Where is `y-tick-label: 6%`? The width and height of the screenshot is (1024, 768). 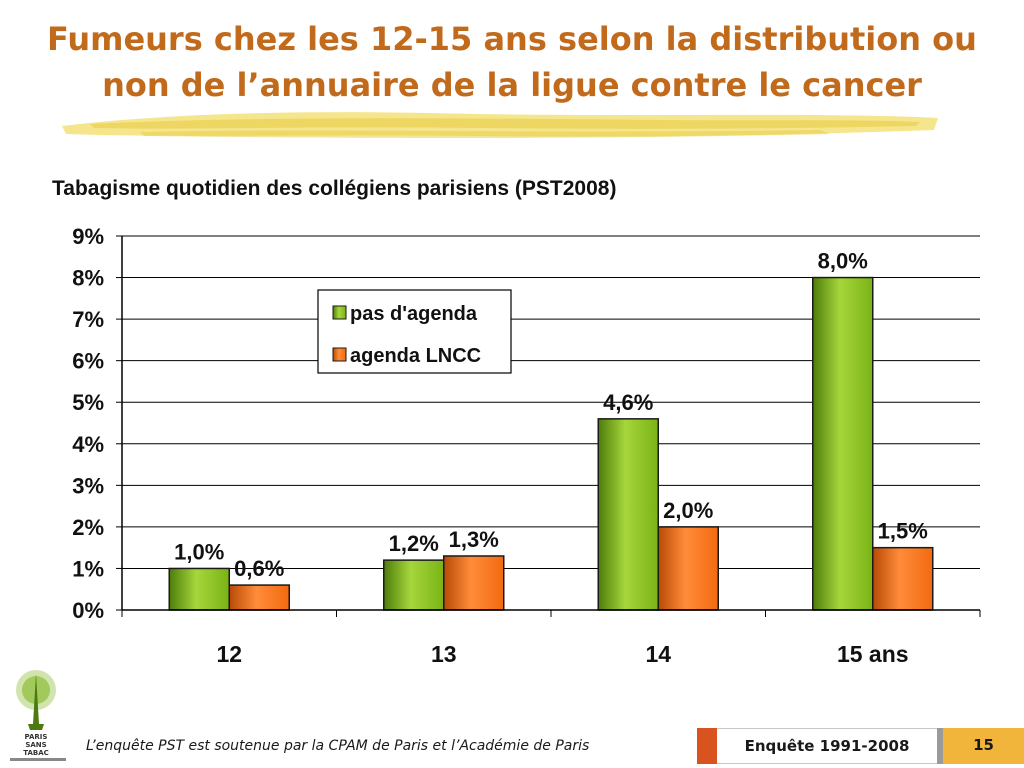 y-tick-label: 6% is located at coordinates (88, 361).